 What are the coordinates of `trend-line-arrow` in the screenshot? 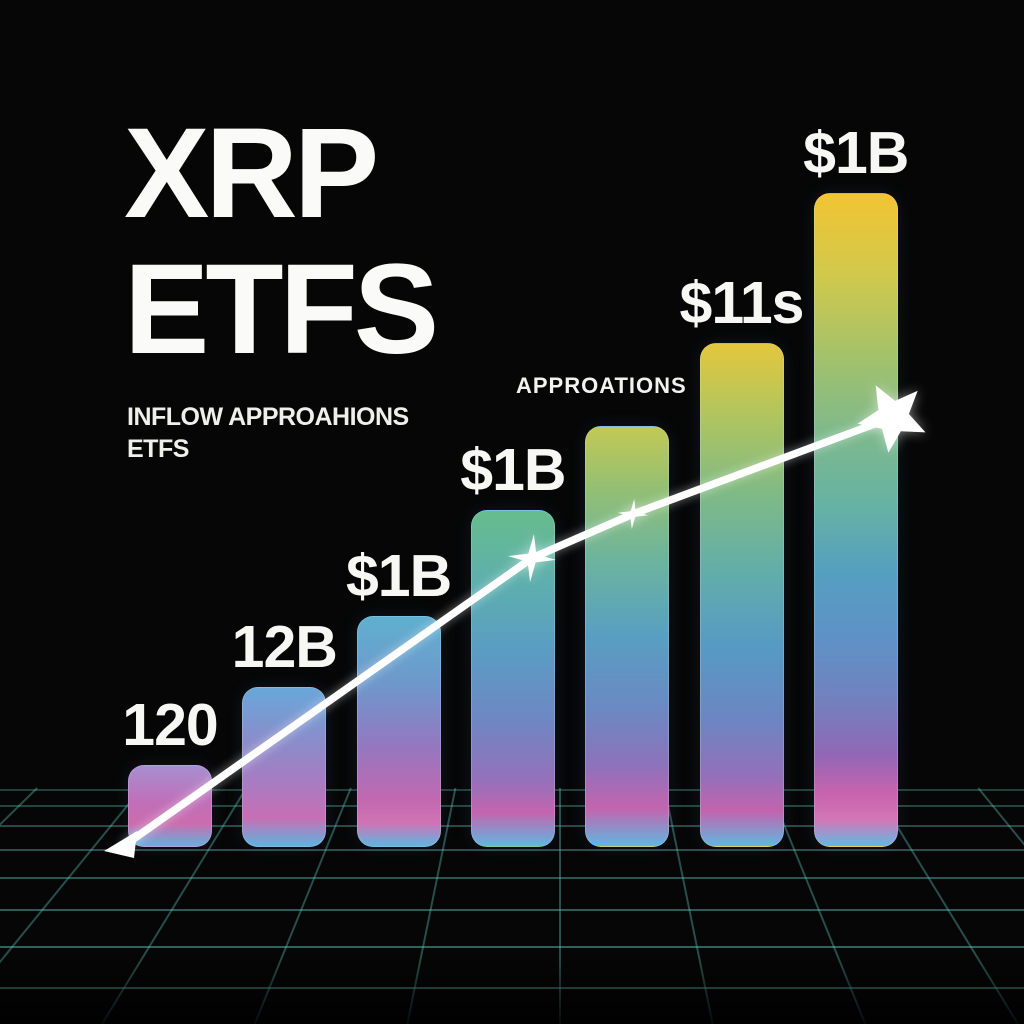 It's located at (120, 844).